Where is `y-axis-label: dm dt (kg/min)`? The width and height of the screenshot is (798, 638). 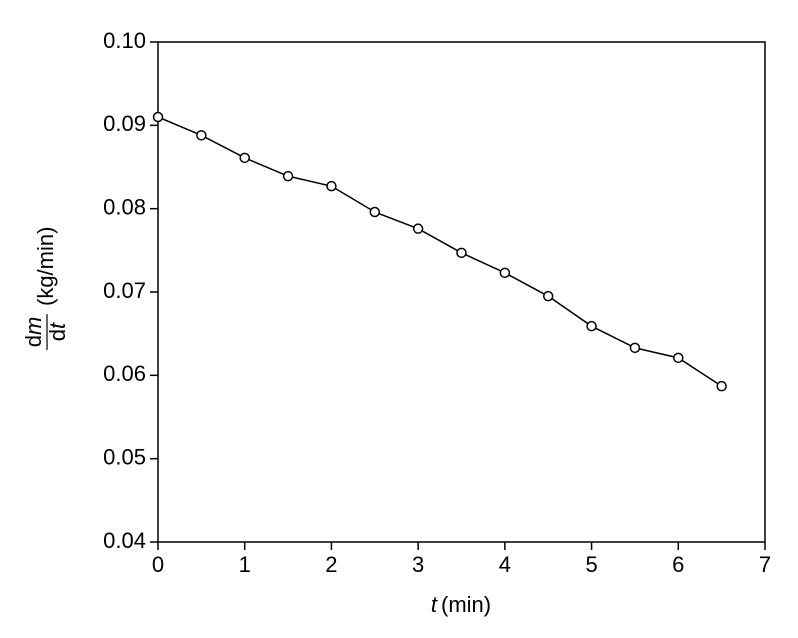
y-axis-label: dm dt (kg/min) is located at coordinates (45, 288).